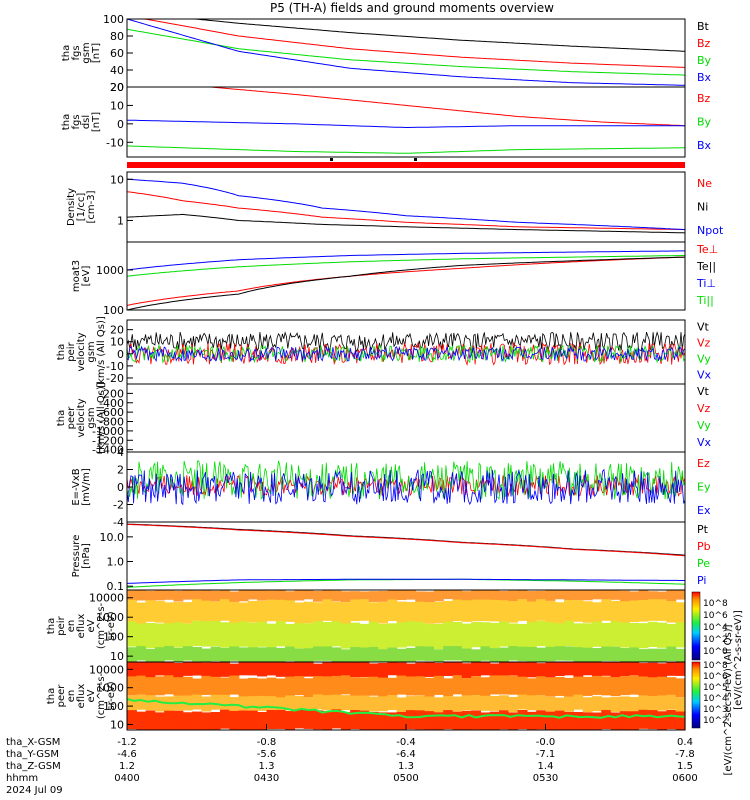  What do you see at coordinates (715, 688) in the screenshot?
I see `colorbar-tick: 10^5` at bounding box center [715, 688].